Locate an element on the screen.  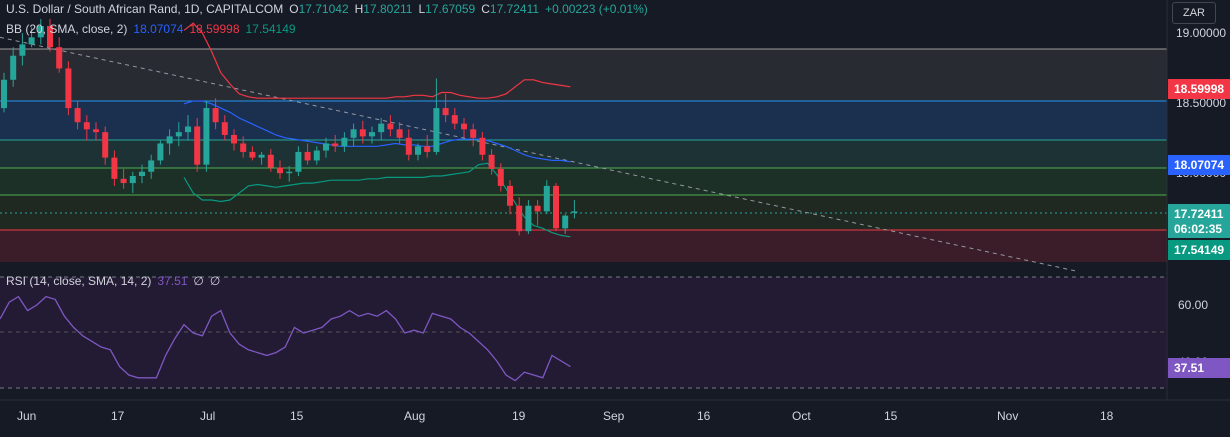
basis-price-label-text: 18.07074 is located at coordinates (1199, 165).